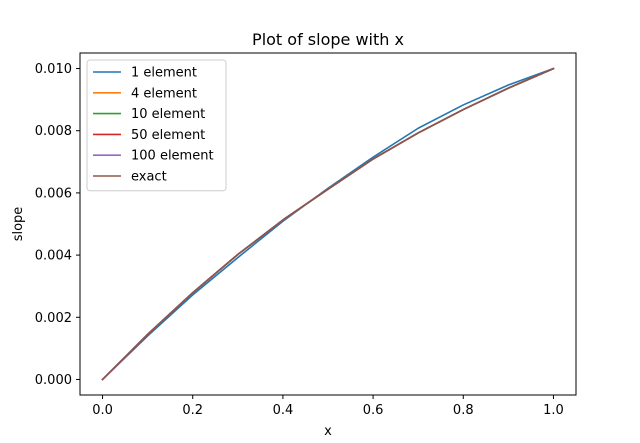 The height and width of the screenshot is (443, 640). Describe the element at coordinates (463, 410) in the screenshot. I see `x-tick-label: 0.8` at that location.